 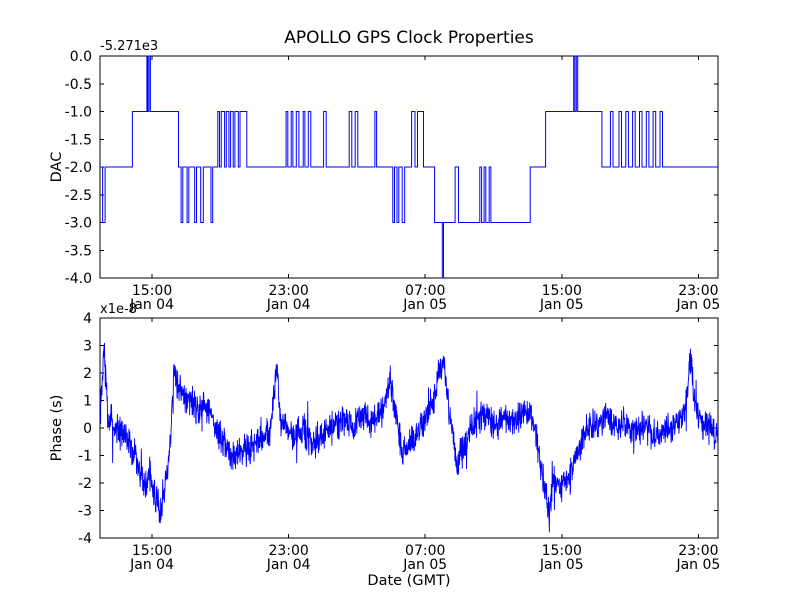 I want to click on y-tick-label: 4, so click(x=87, y=319).